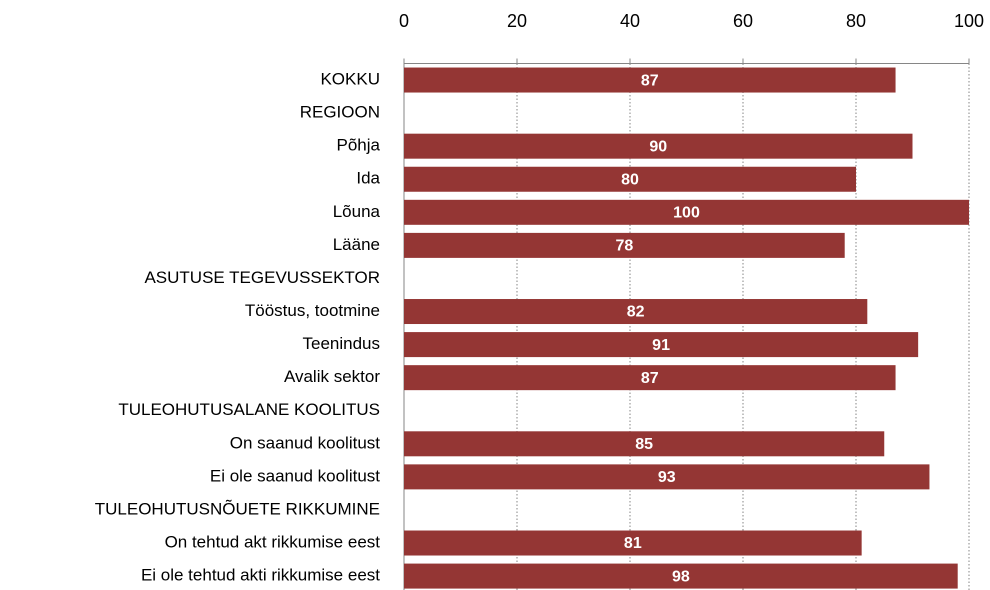  Describe the element at coordinates (630, 21) in the screenshot. I see `x-tick-label: 40` at that location.